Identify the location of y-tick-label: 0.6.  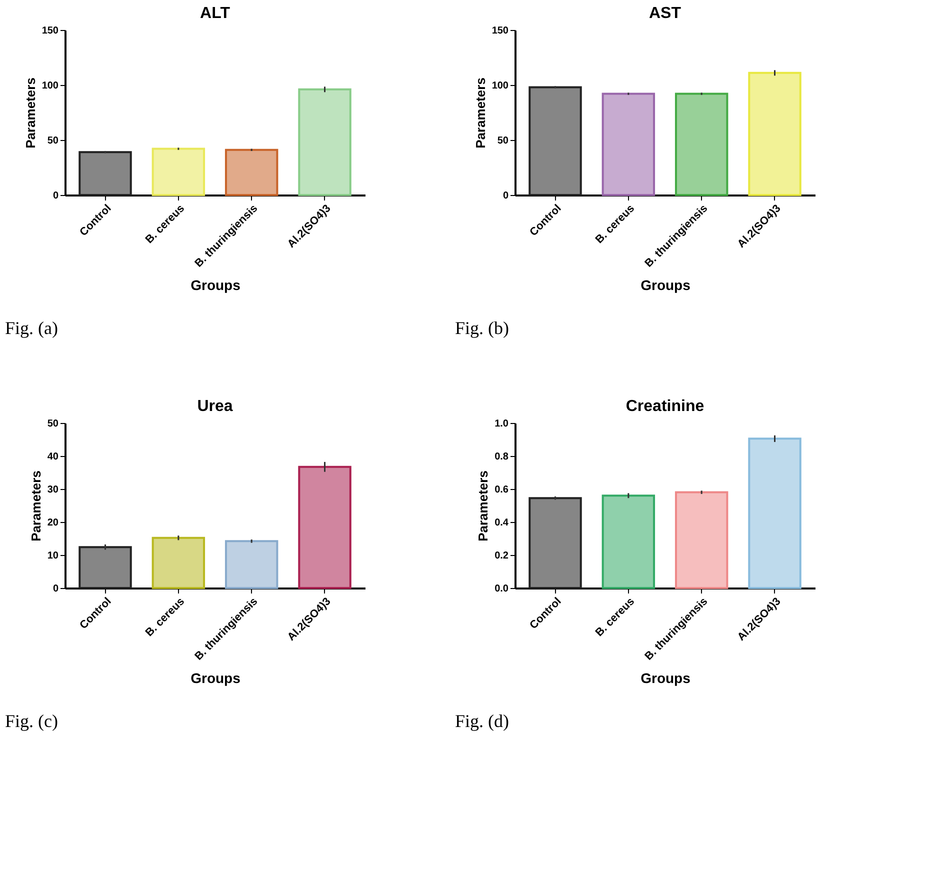
(501, 490).